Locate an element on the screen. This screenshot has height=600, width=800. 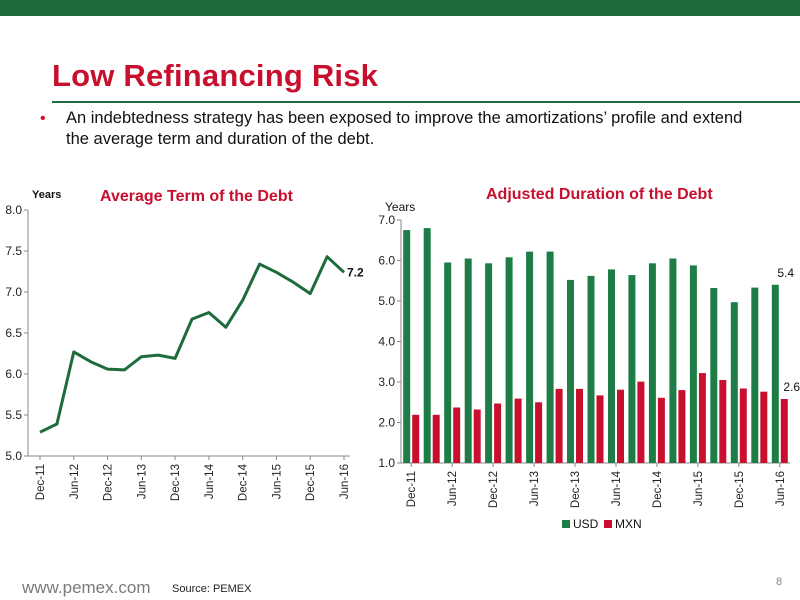
line-chart-x-tick-label: Jun-13 is located at coordinates (142, 481).